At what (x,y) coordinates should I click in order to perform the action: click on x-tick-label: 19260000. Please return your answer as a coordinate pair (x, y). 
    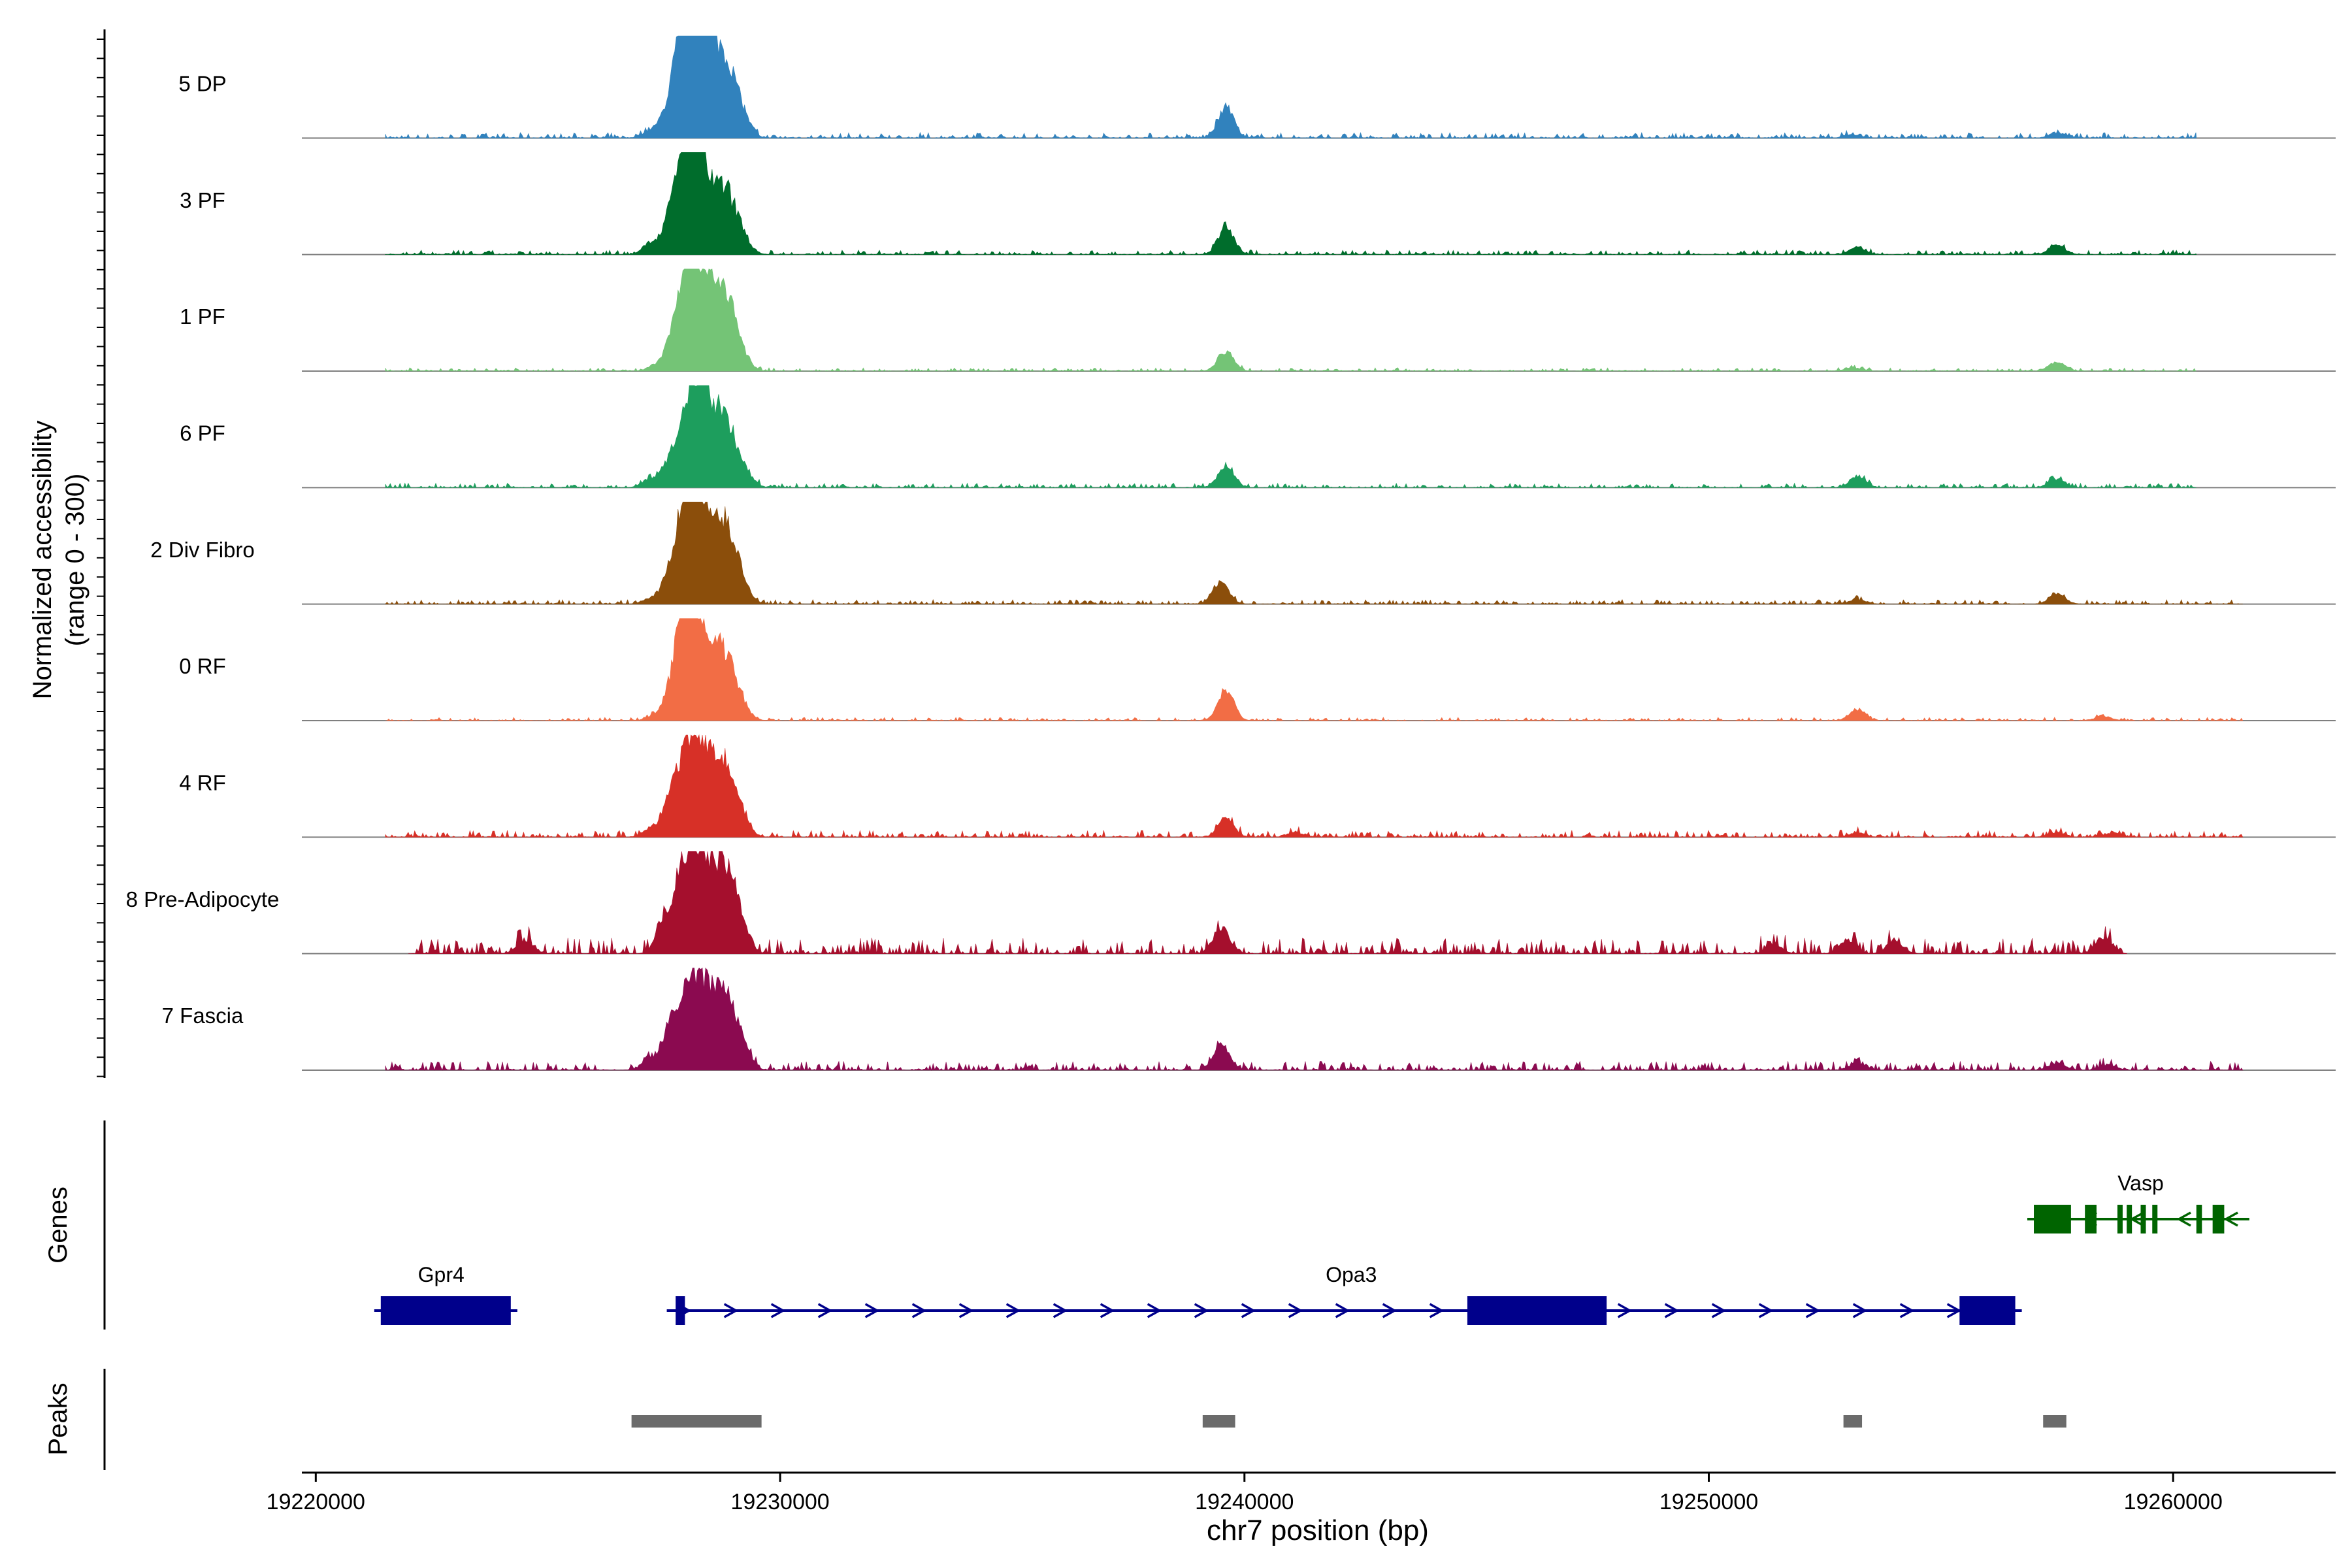
    Looking at the image, I should click on (2173, 1502).